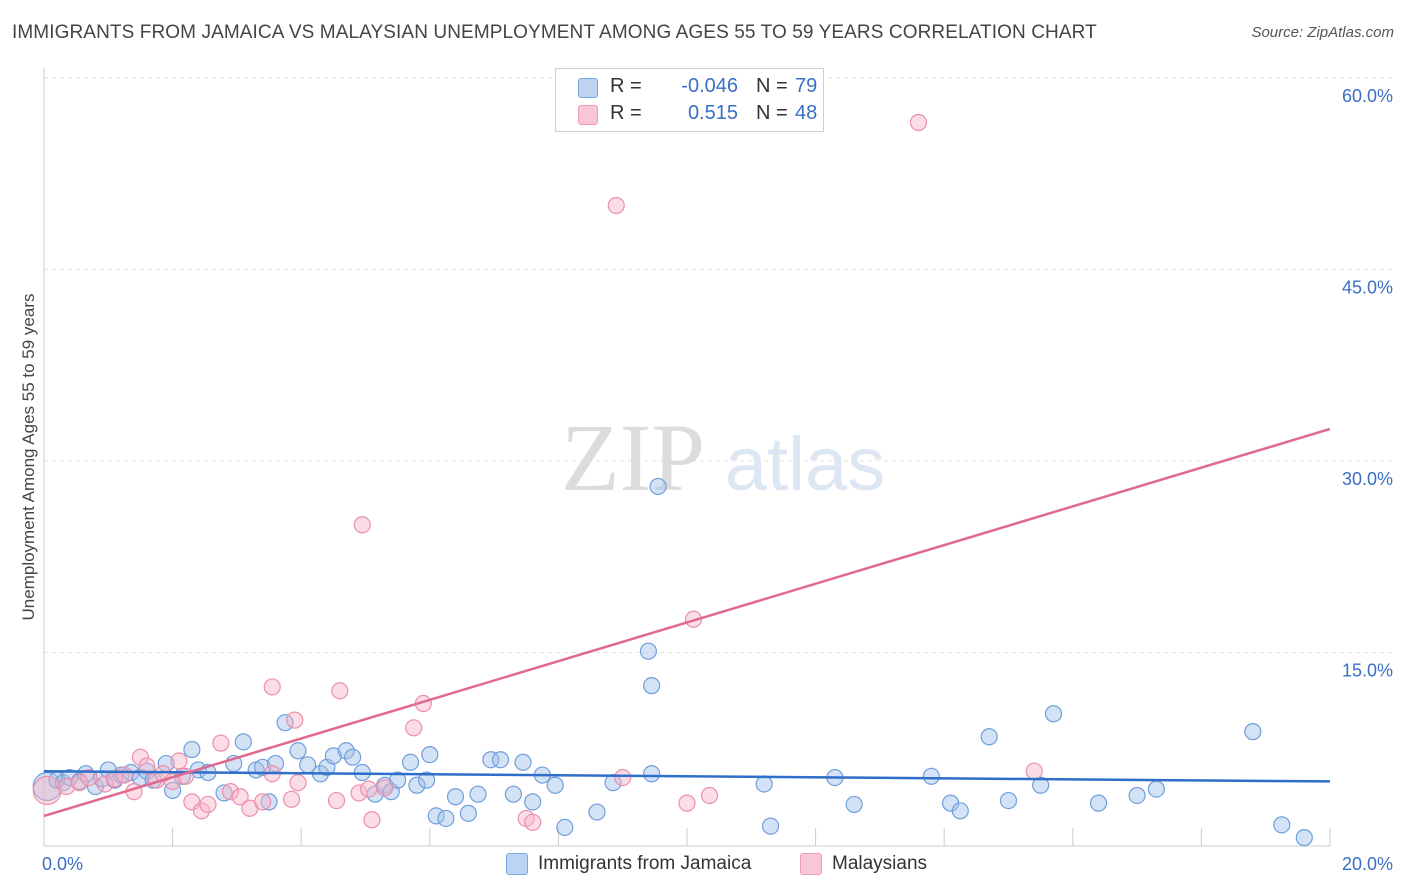  Describe the element at coordinates (1367, 670) in the screenshot. I see `y-tick-label: 15.0%` at that location.